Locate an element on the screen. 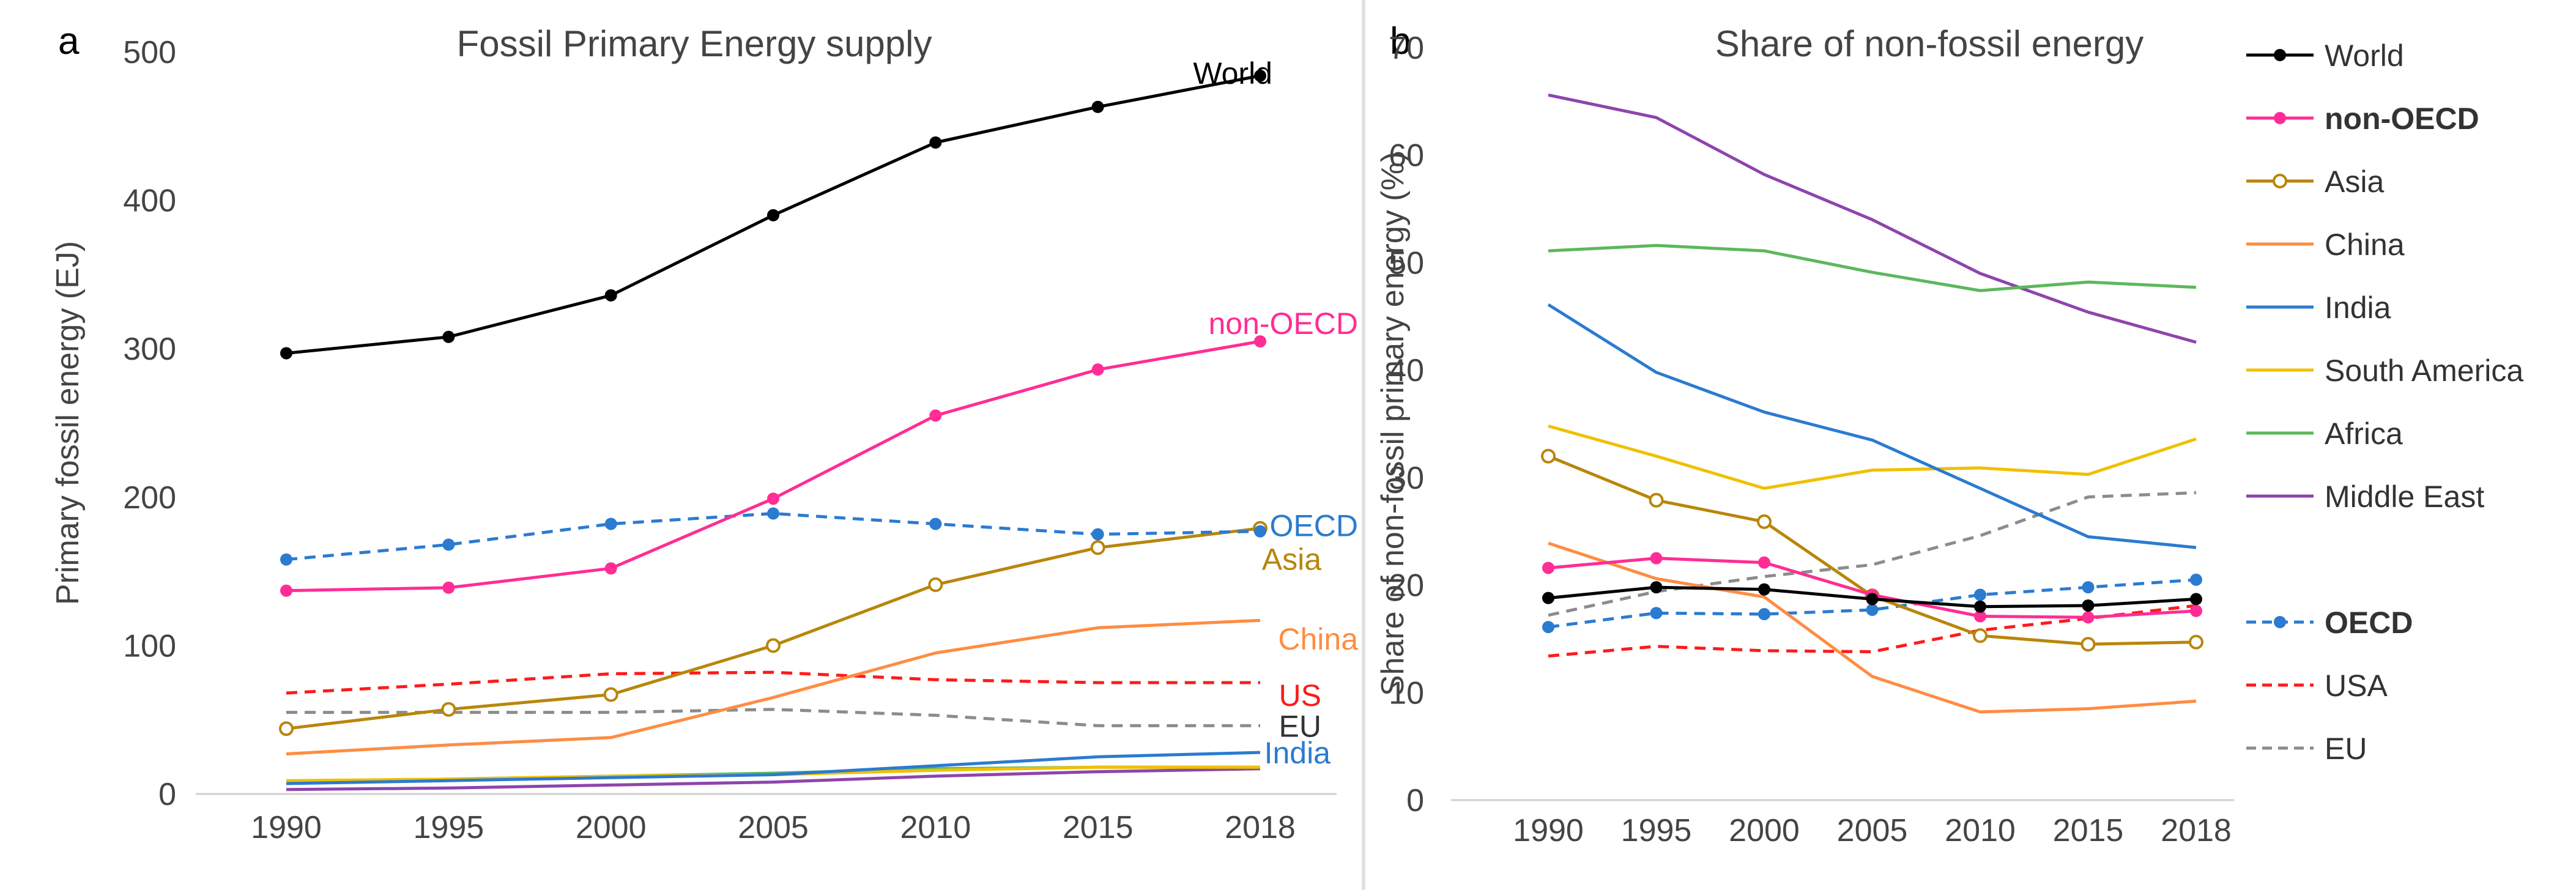  x-tick-label: 2010 is located at coordinates (935, 828).